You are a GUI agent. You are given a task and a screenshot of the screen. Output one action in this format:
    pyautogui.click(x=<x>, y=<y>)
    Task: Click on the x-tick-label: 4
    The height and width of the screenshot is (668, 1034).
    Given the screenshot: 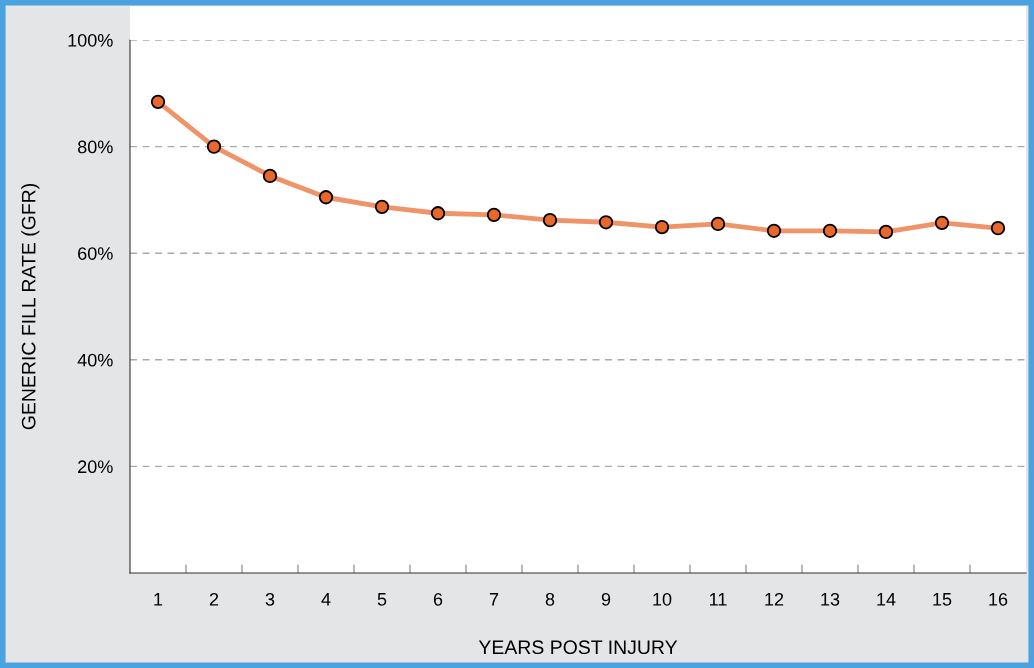 What is the action you would take?
    pyautogui.click(x=326, y=599)
    